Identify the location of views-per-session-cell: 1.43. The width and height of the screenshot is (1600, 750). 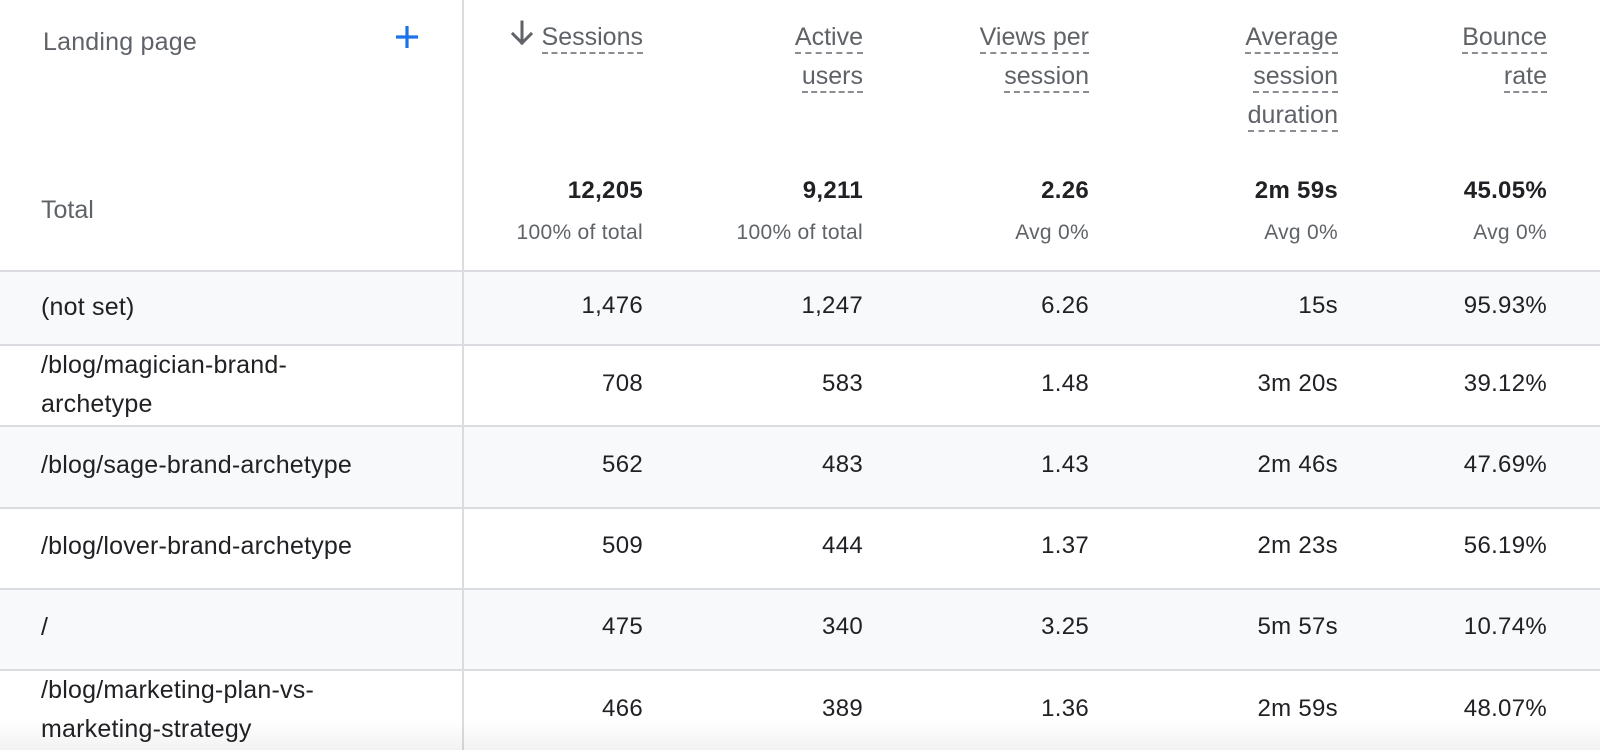
(1065, 464).